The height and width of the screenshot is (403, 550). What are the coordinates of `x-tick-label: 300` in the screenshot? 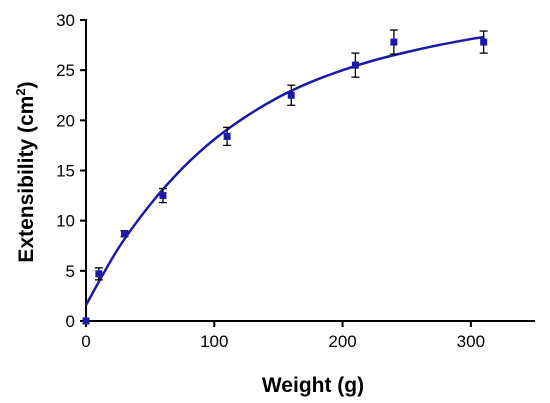 It's located at (471, 341).